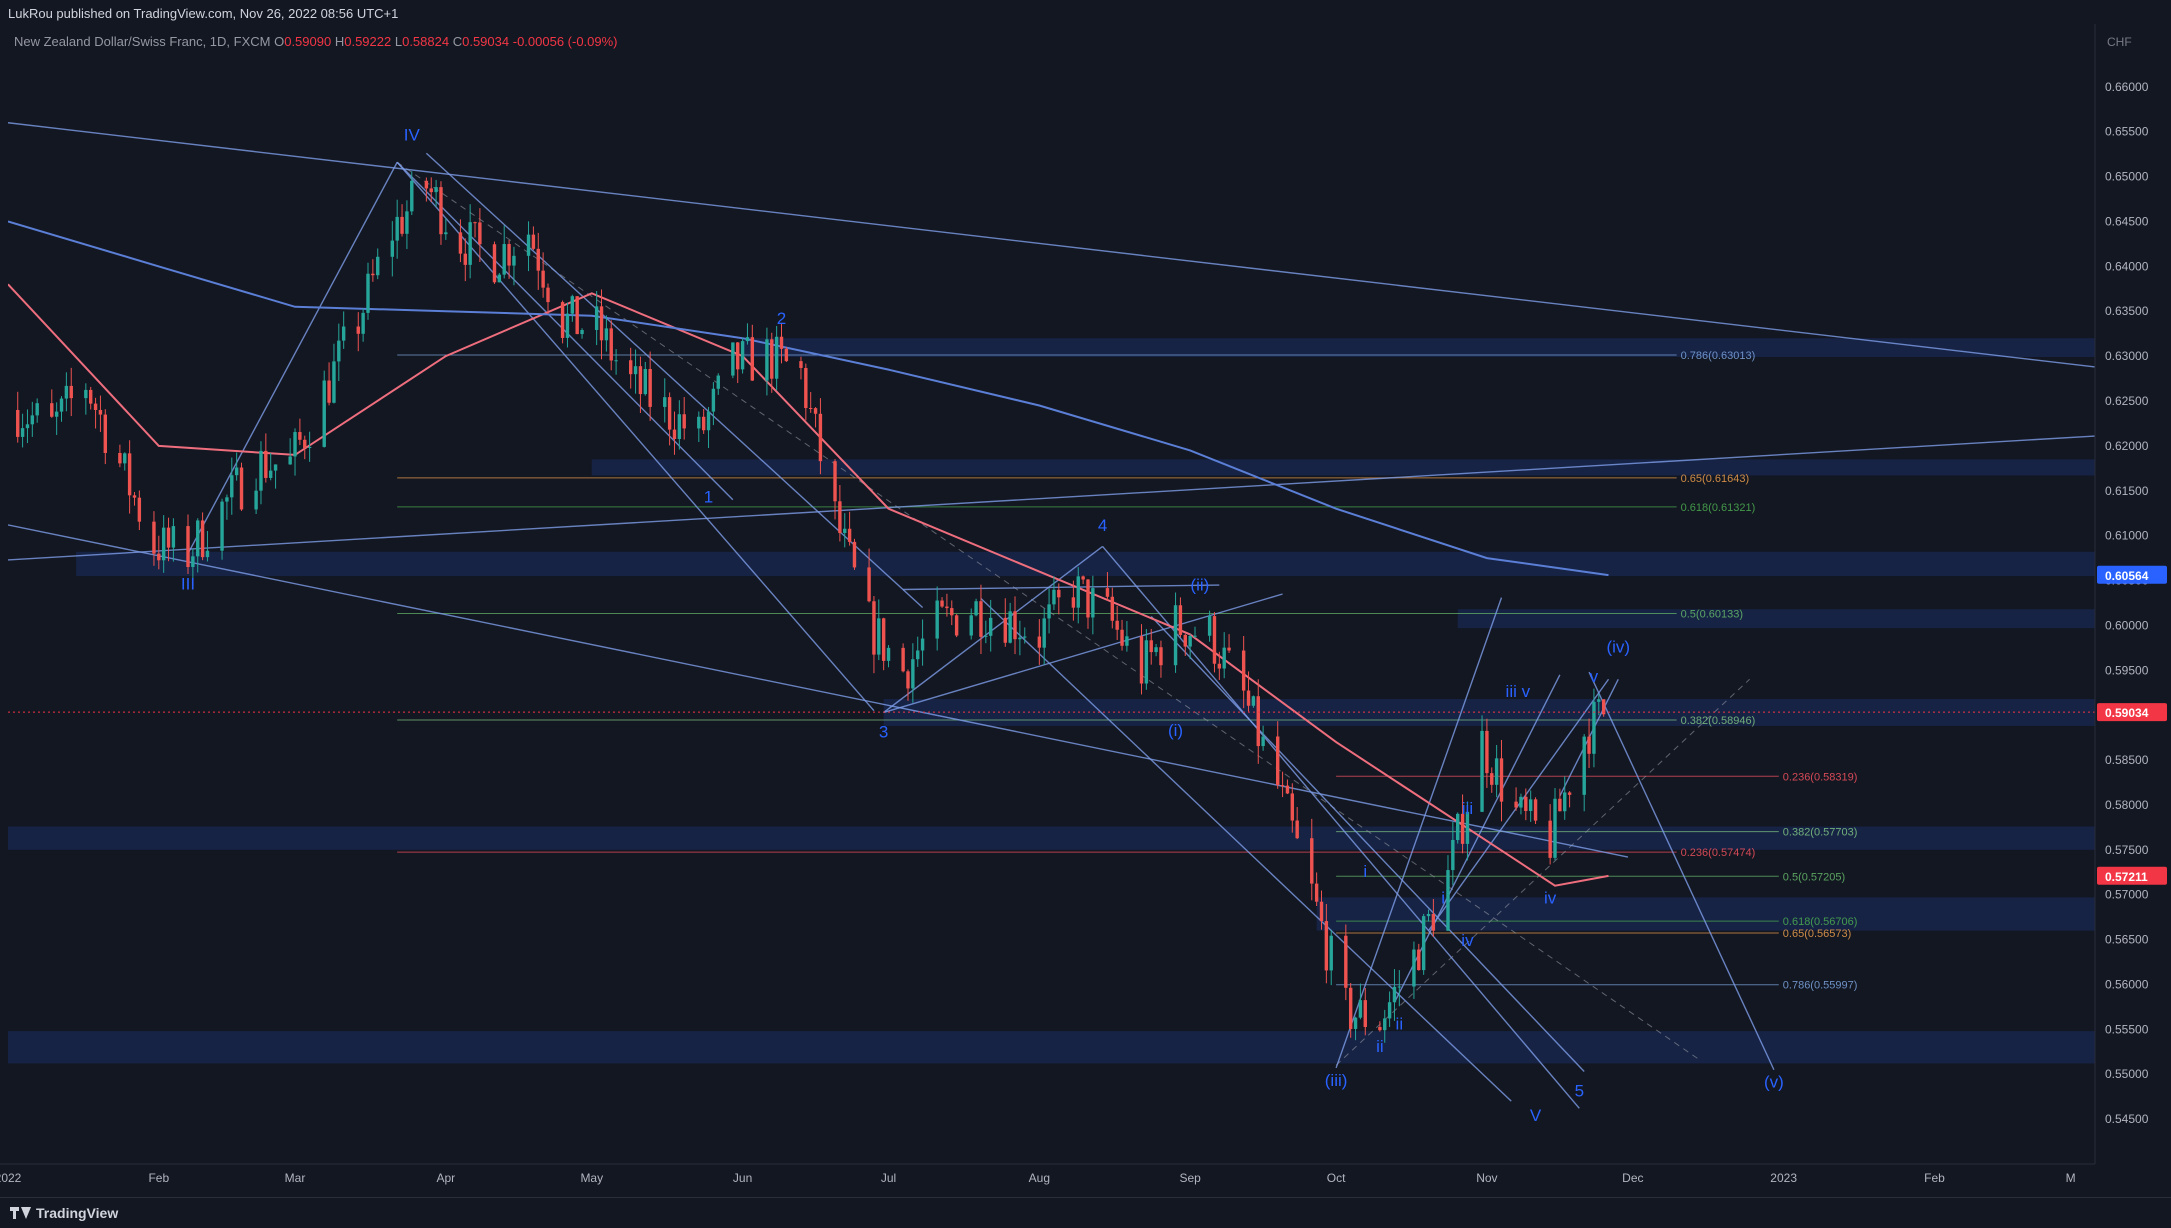 The height and width of the screenshot is (1228, 2171). Describe the element at coordinates (1618, 646) in the screenshot. I see `wave-label-16: (iv)` at that location.